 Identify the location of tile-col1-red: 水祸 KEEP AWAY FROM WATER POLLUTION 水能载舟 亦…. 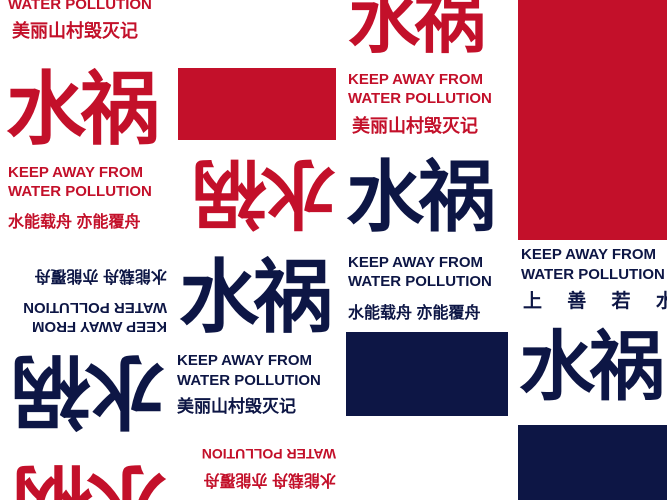
(87, 152).